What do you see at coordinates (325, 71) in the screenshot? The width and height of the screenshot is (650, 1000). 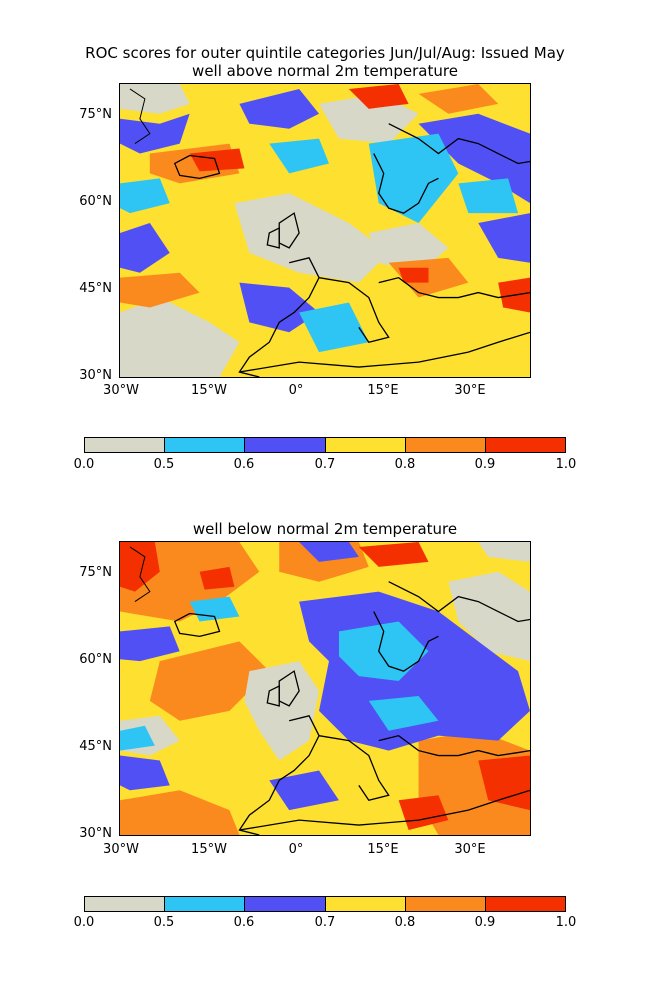 I see `panel1-title: well above normal 2m temperature` at bounding box center [325, 71].